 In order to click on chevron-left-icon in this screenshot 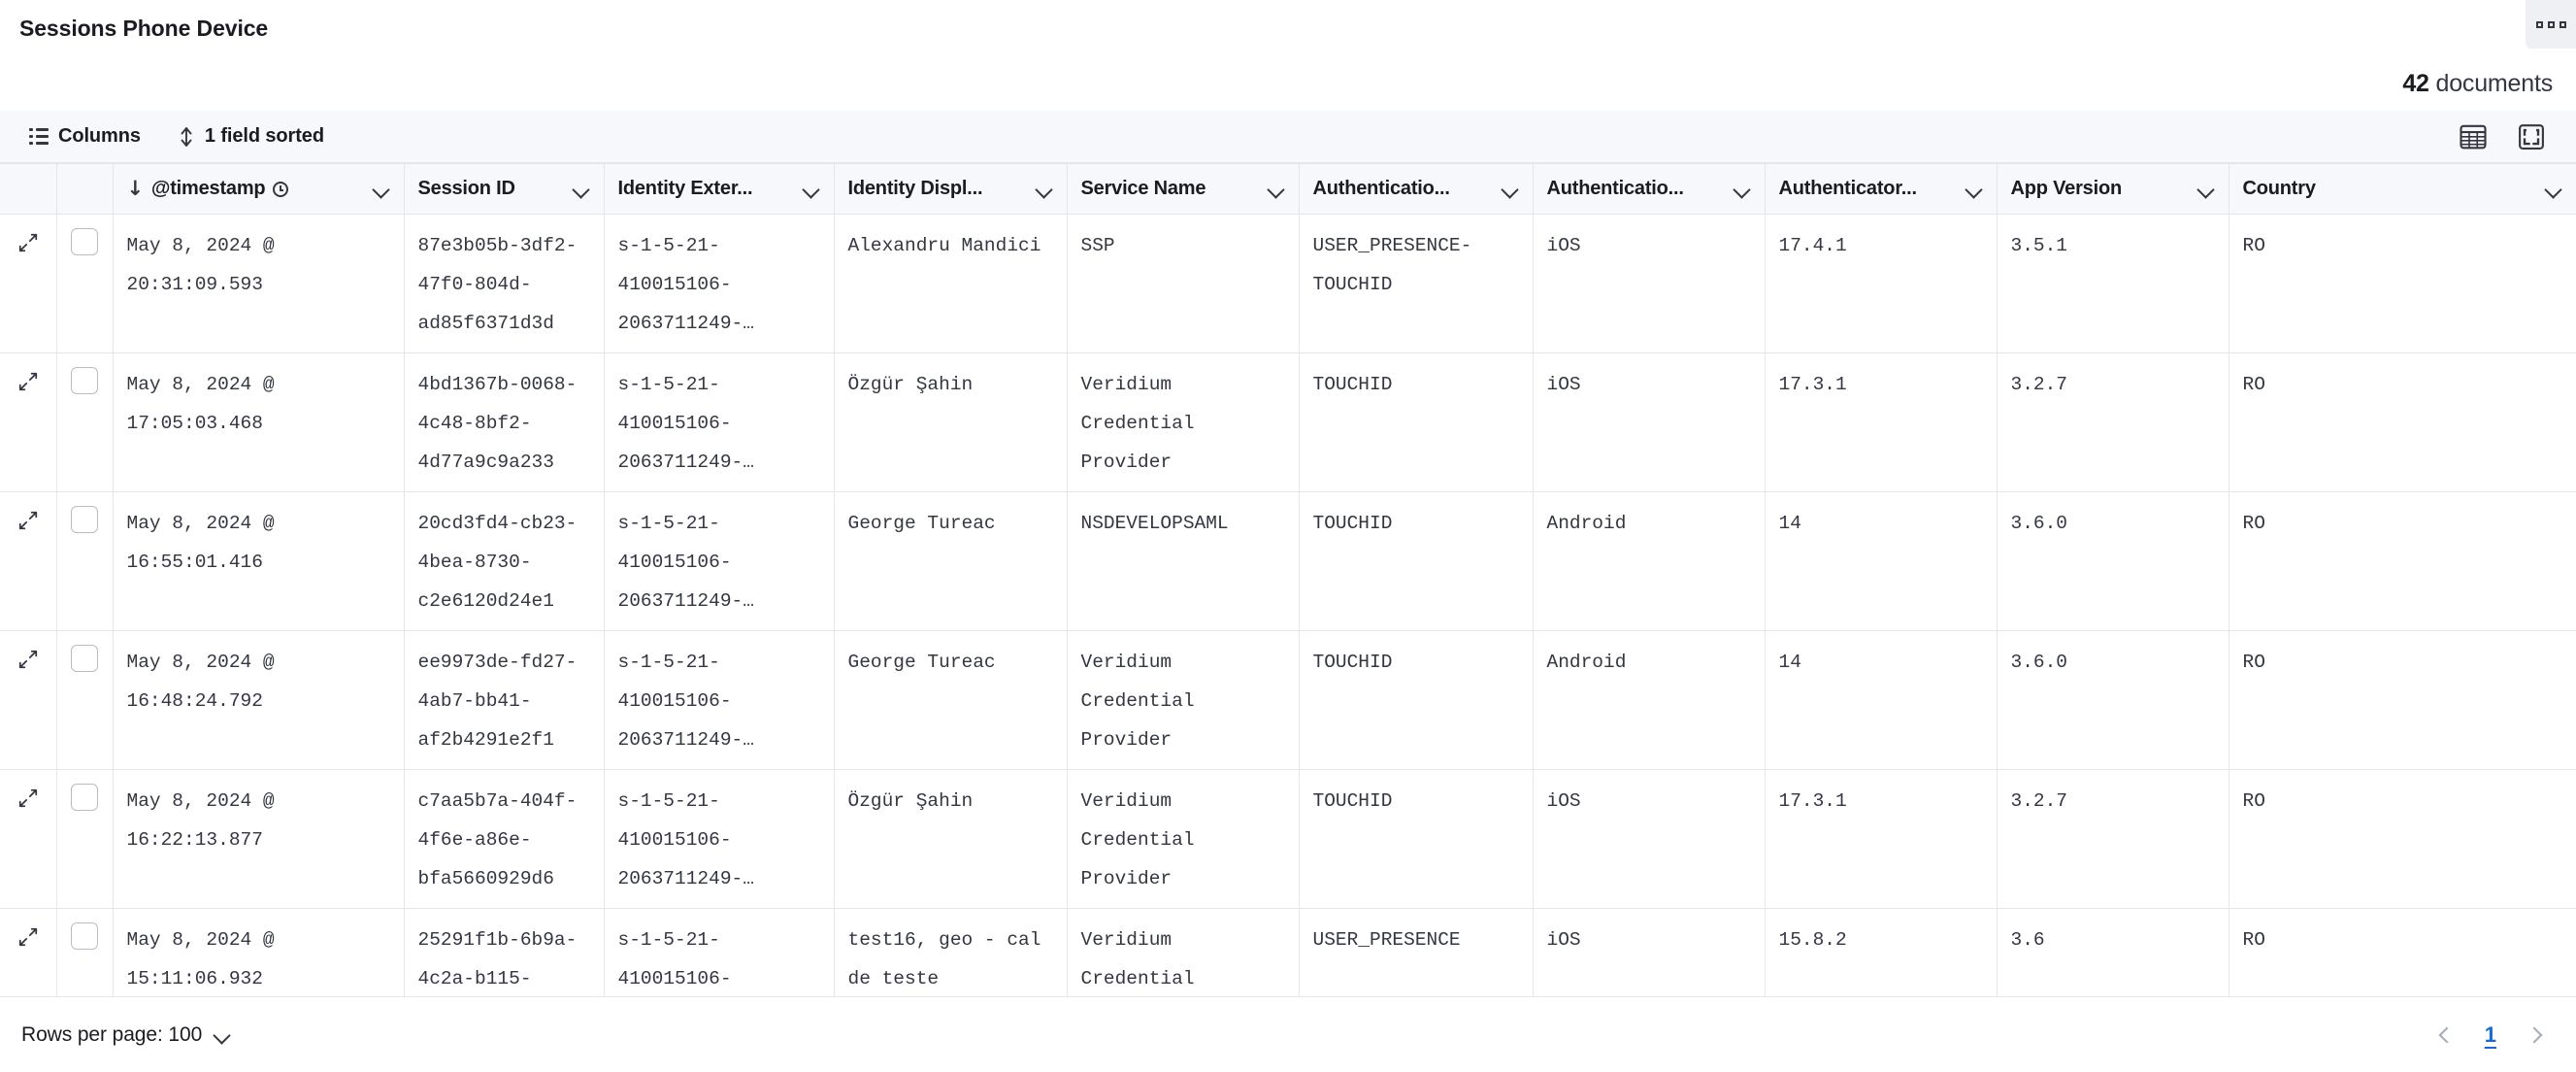, I will do `click(2446, 1035)`.